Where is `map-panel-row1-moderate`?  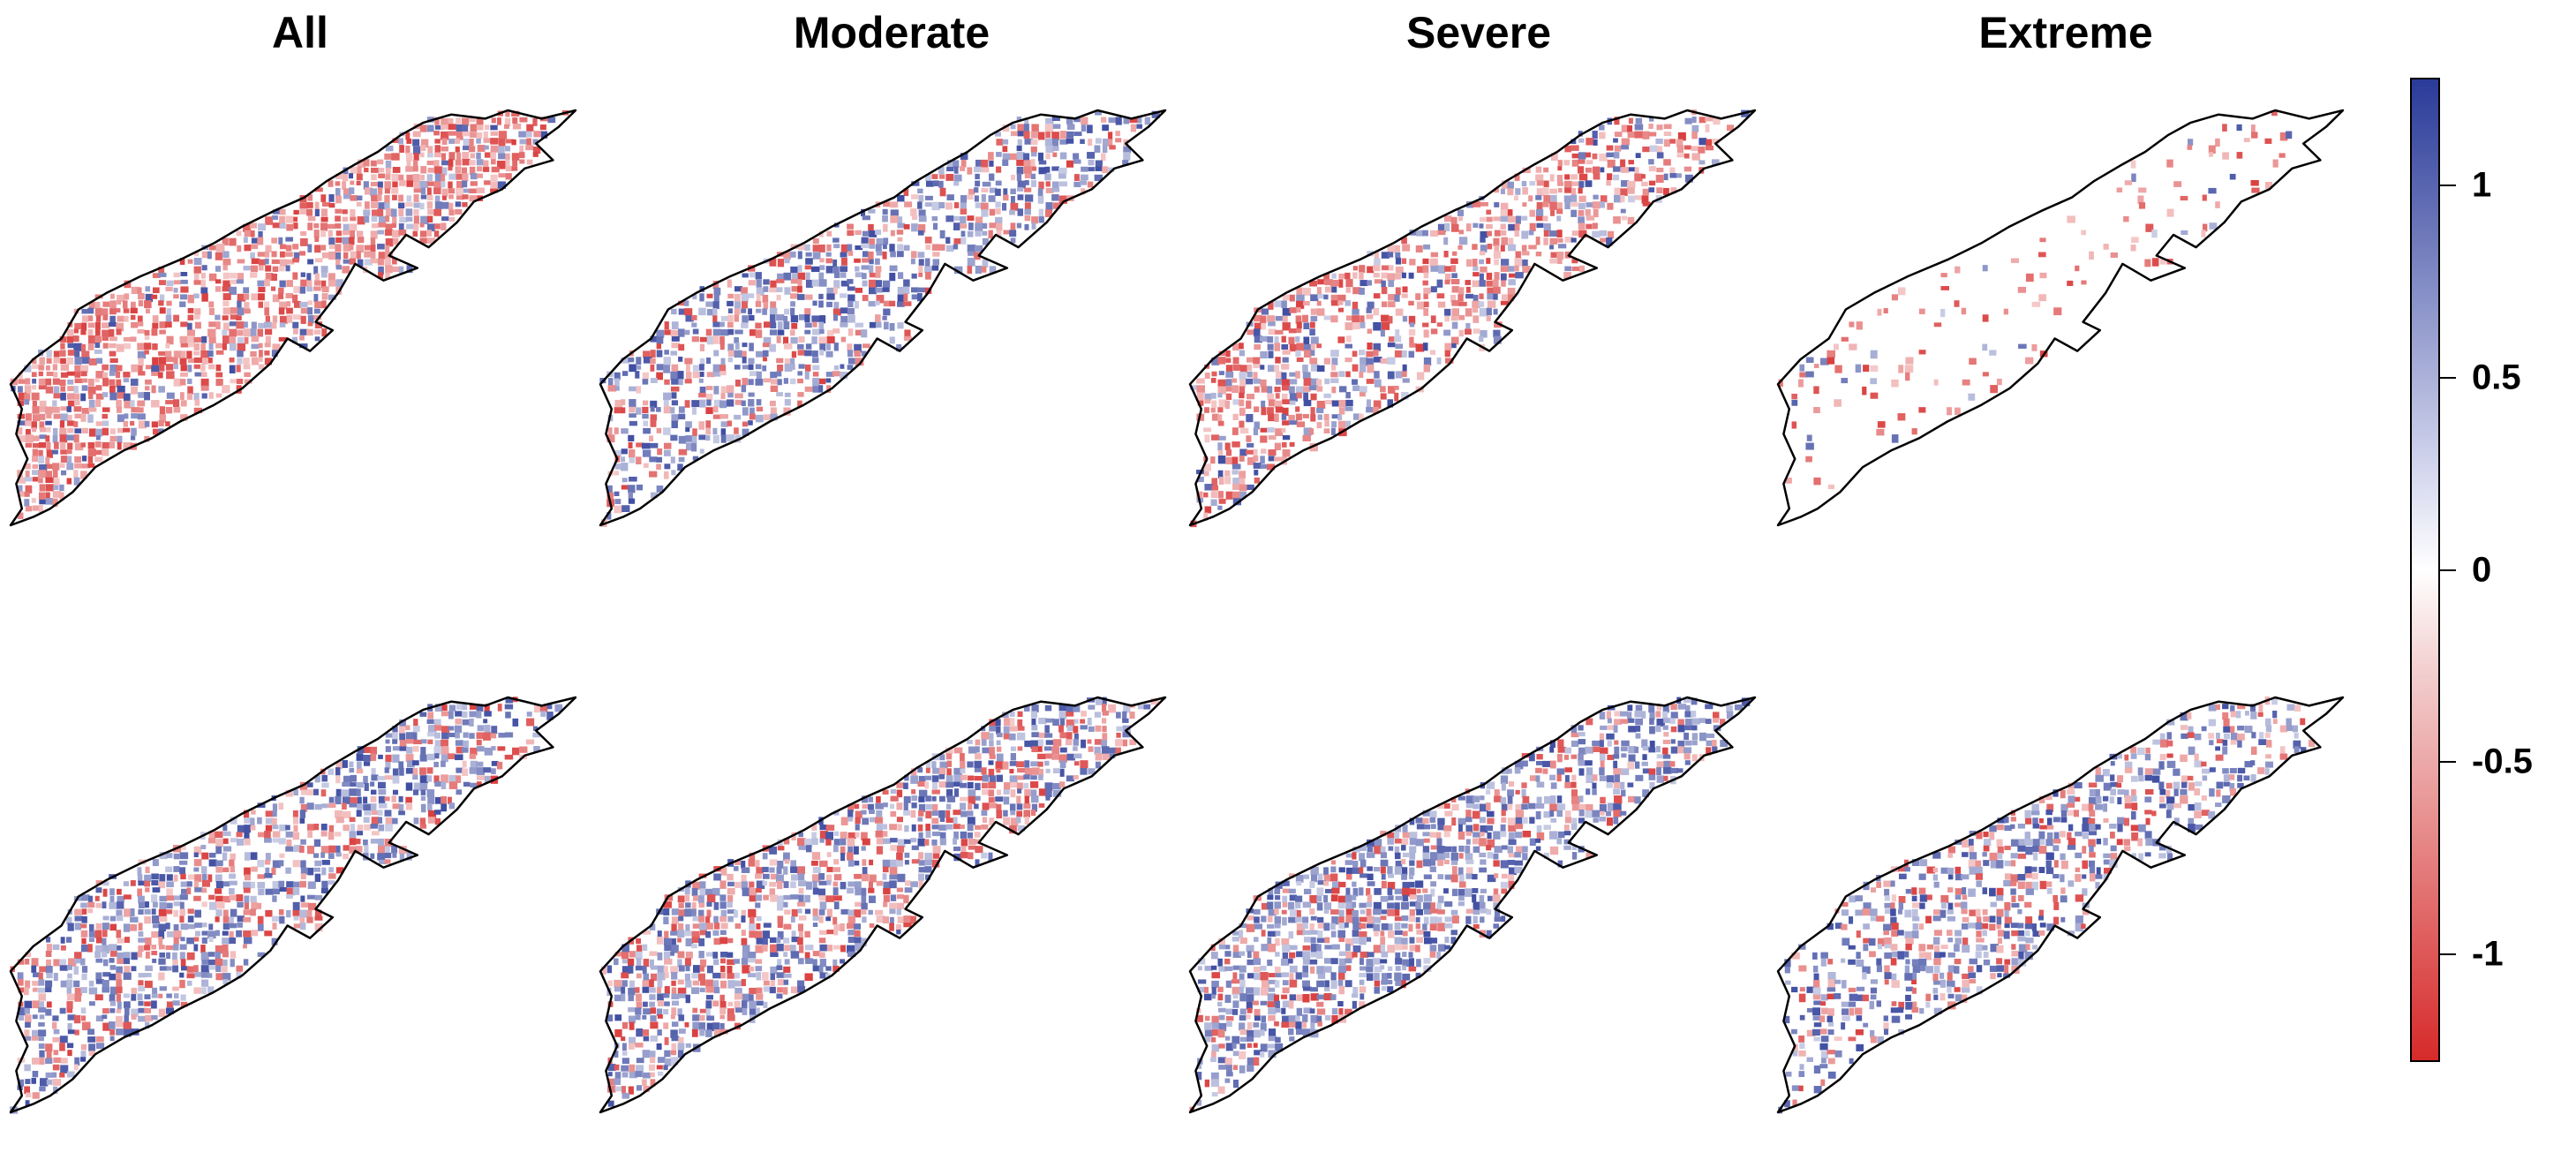
map-panel-row1-moderate is located at coordinates (883, 318).